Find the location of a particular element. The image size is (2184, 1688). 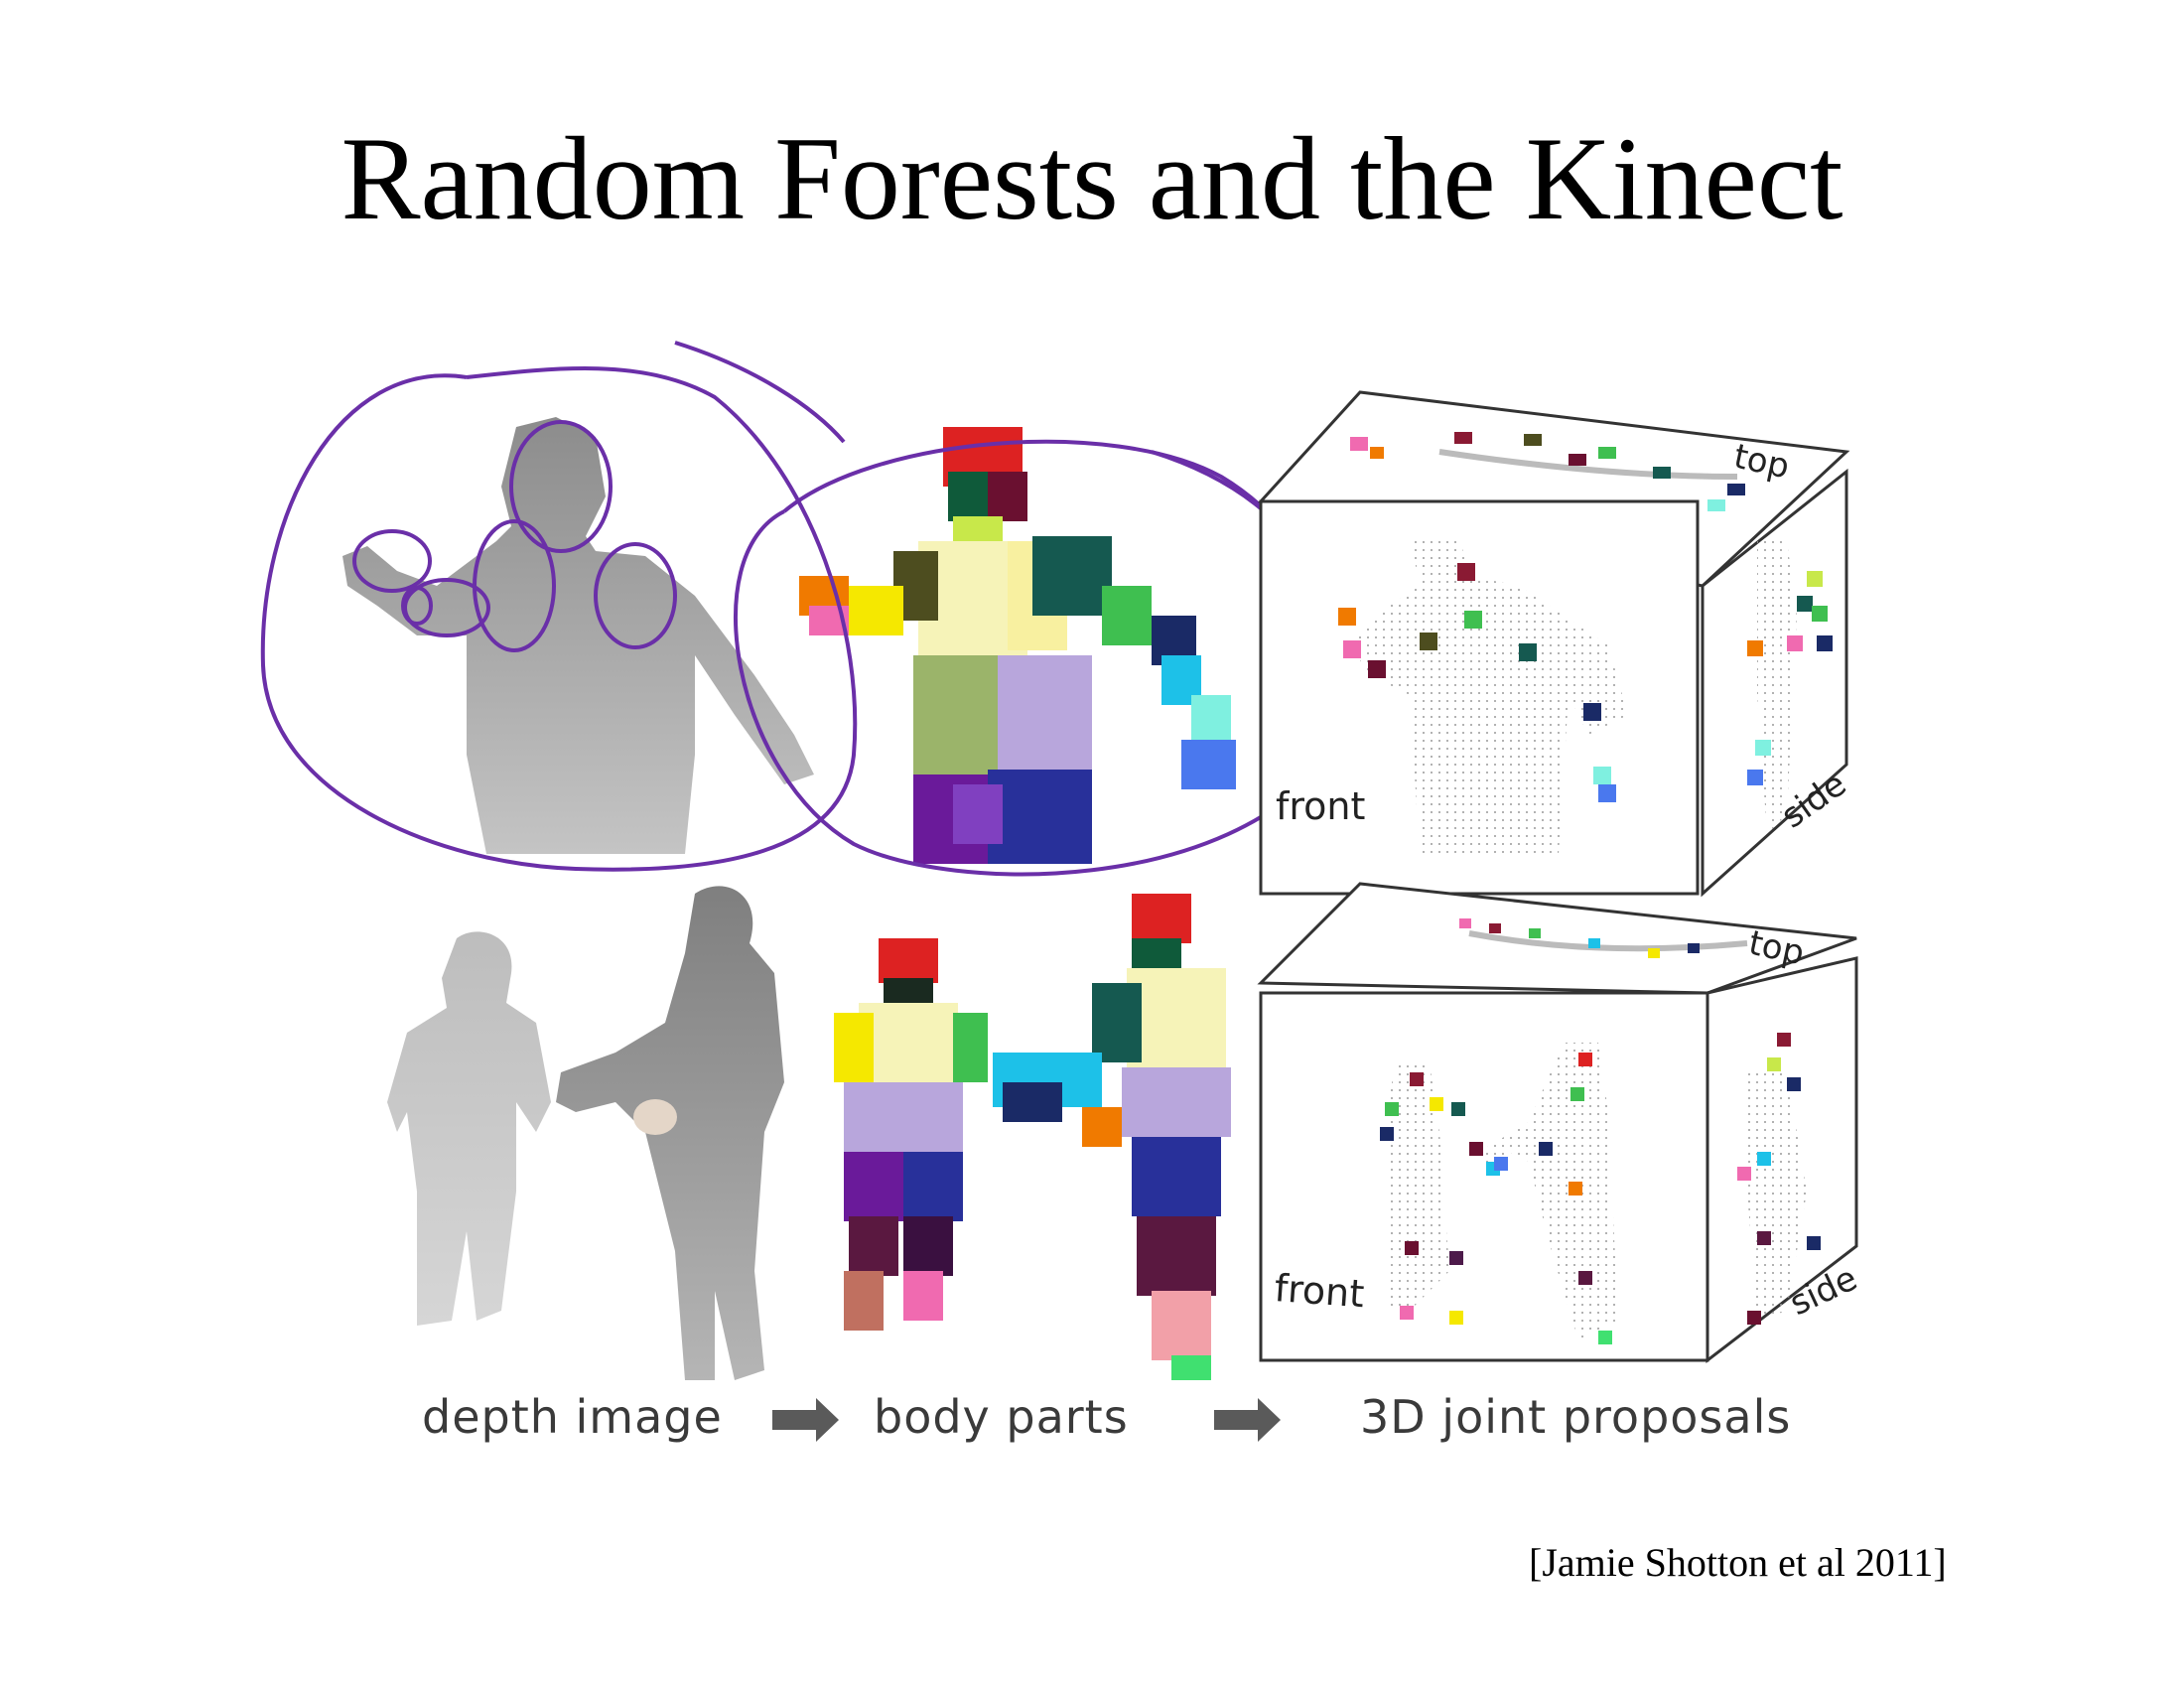

caption-3d-joint-proposals: 3D joint proposals is located at coordinates (1576, 1417).